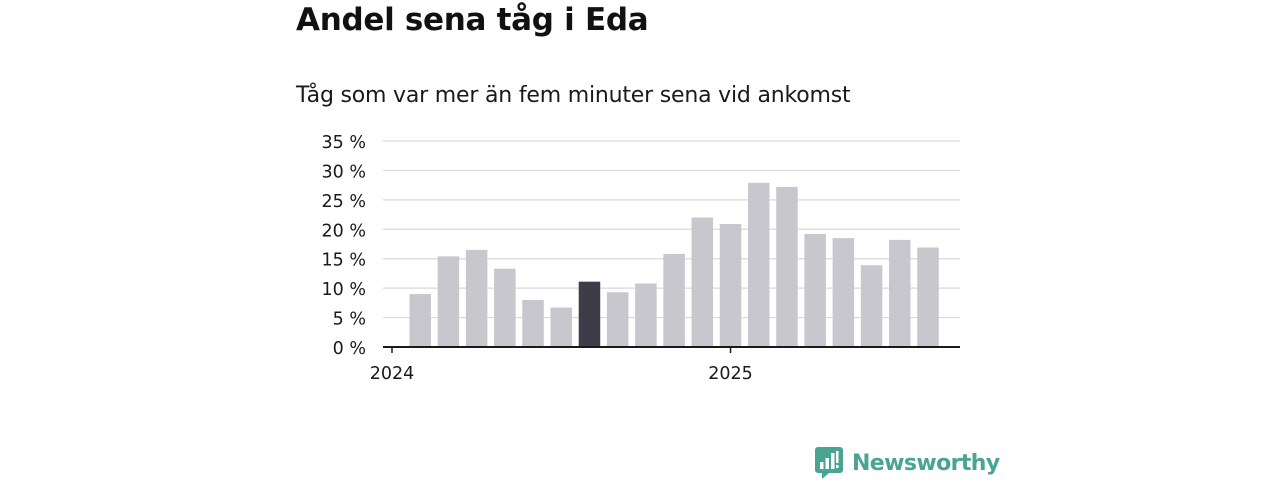  I want to click on y-tick-label: 15 %, so click(344, 261).